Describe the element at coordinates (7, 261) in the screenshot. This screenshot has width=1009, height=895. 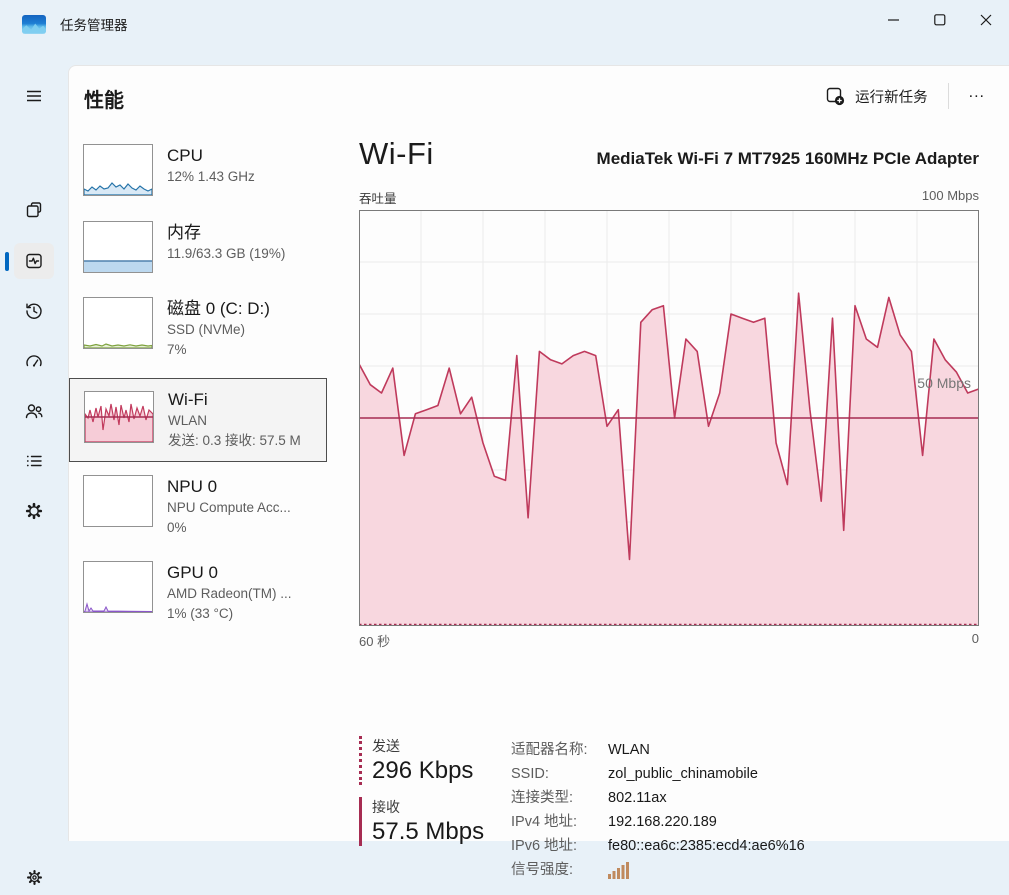
I see `nav-selected-indicator` at that location.